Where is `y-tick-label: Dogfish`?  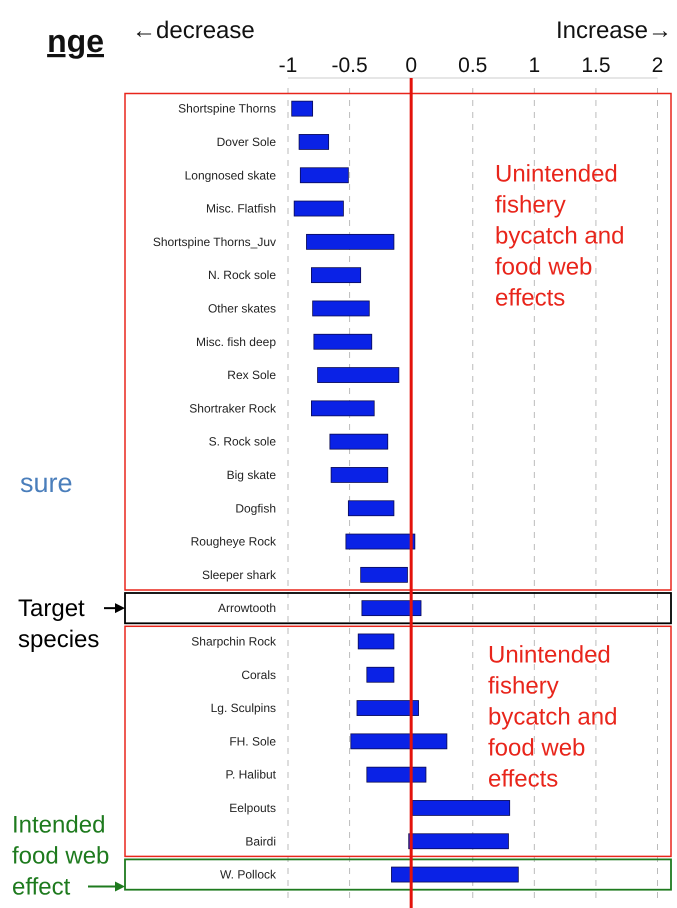 y-tick-label: Dogfish is located at coordinates (255, 508).